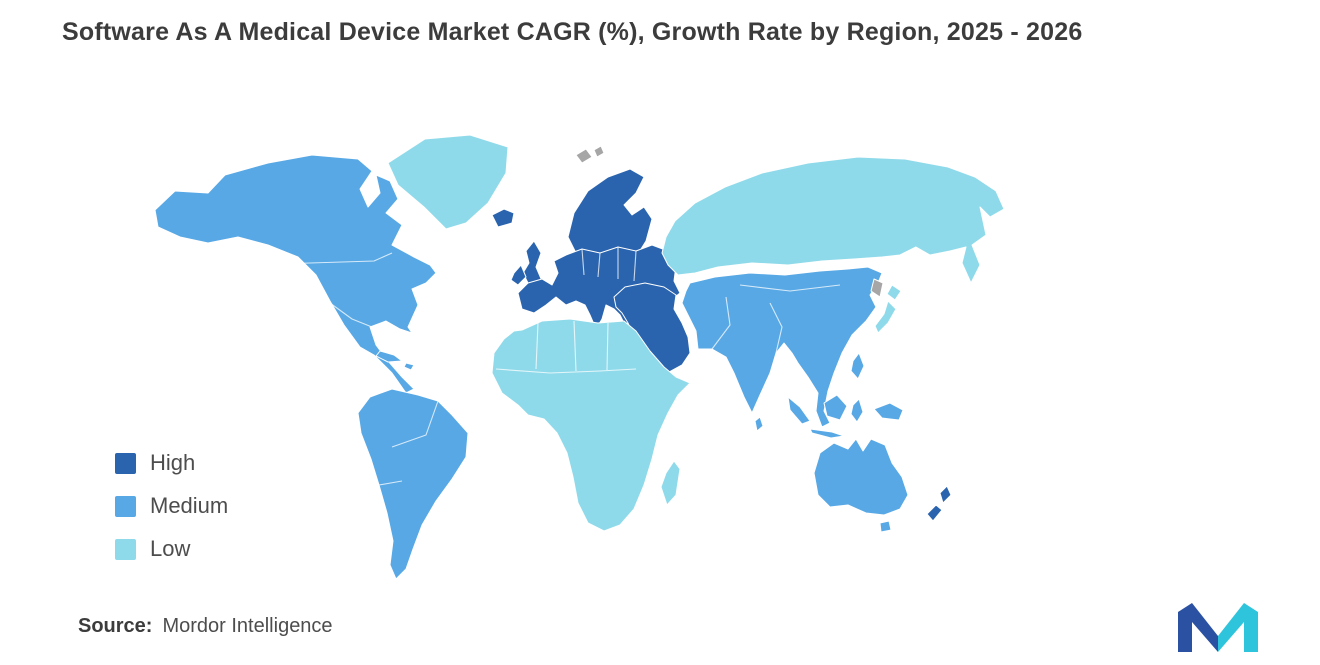  What do you see at coordinates (448, 182) in the screenshot?
I see `region-greenland` at bounding box center [448, 182].